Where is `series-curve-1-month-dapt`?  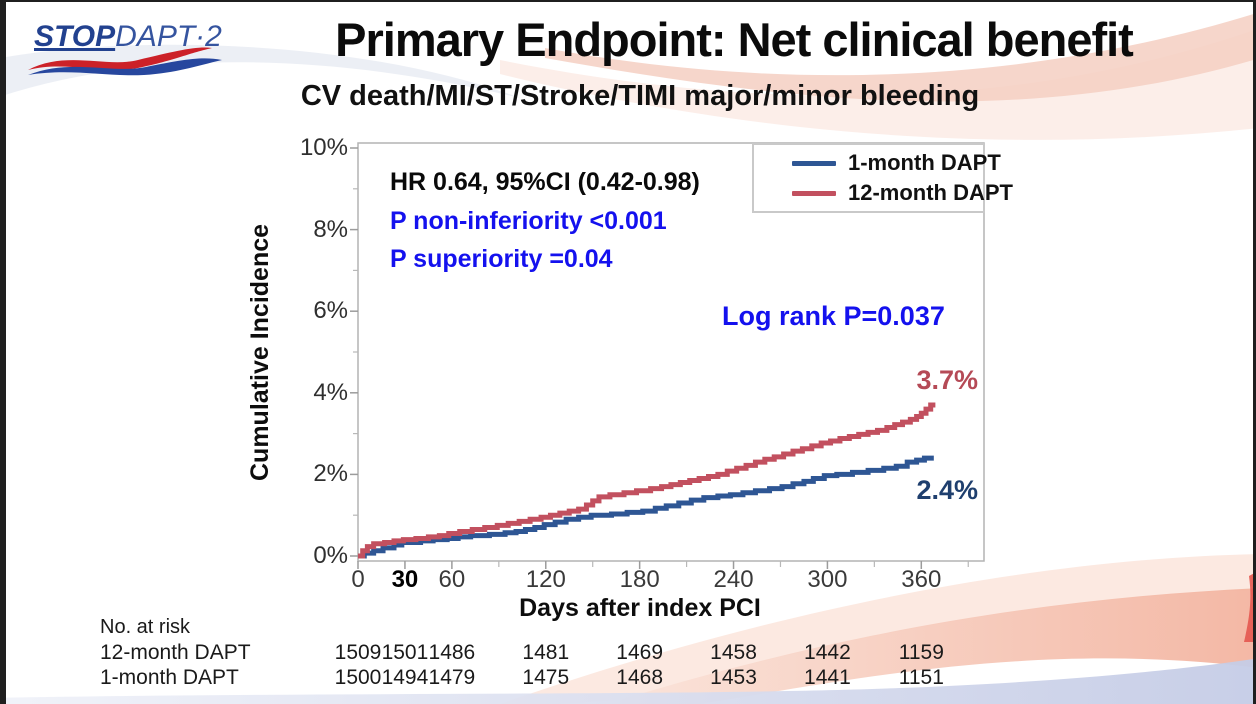 series-curve-1-month-dapt is located at coordinates (646, 507).